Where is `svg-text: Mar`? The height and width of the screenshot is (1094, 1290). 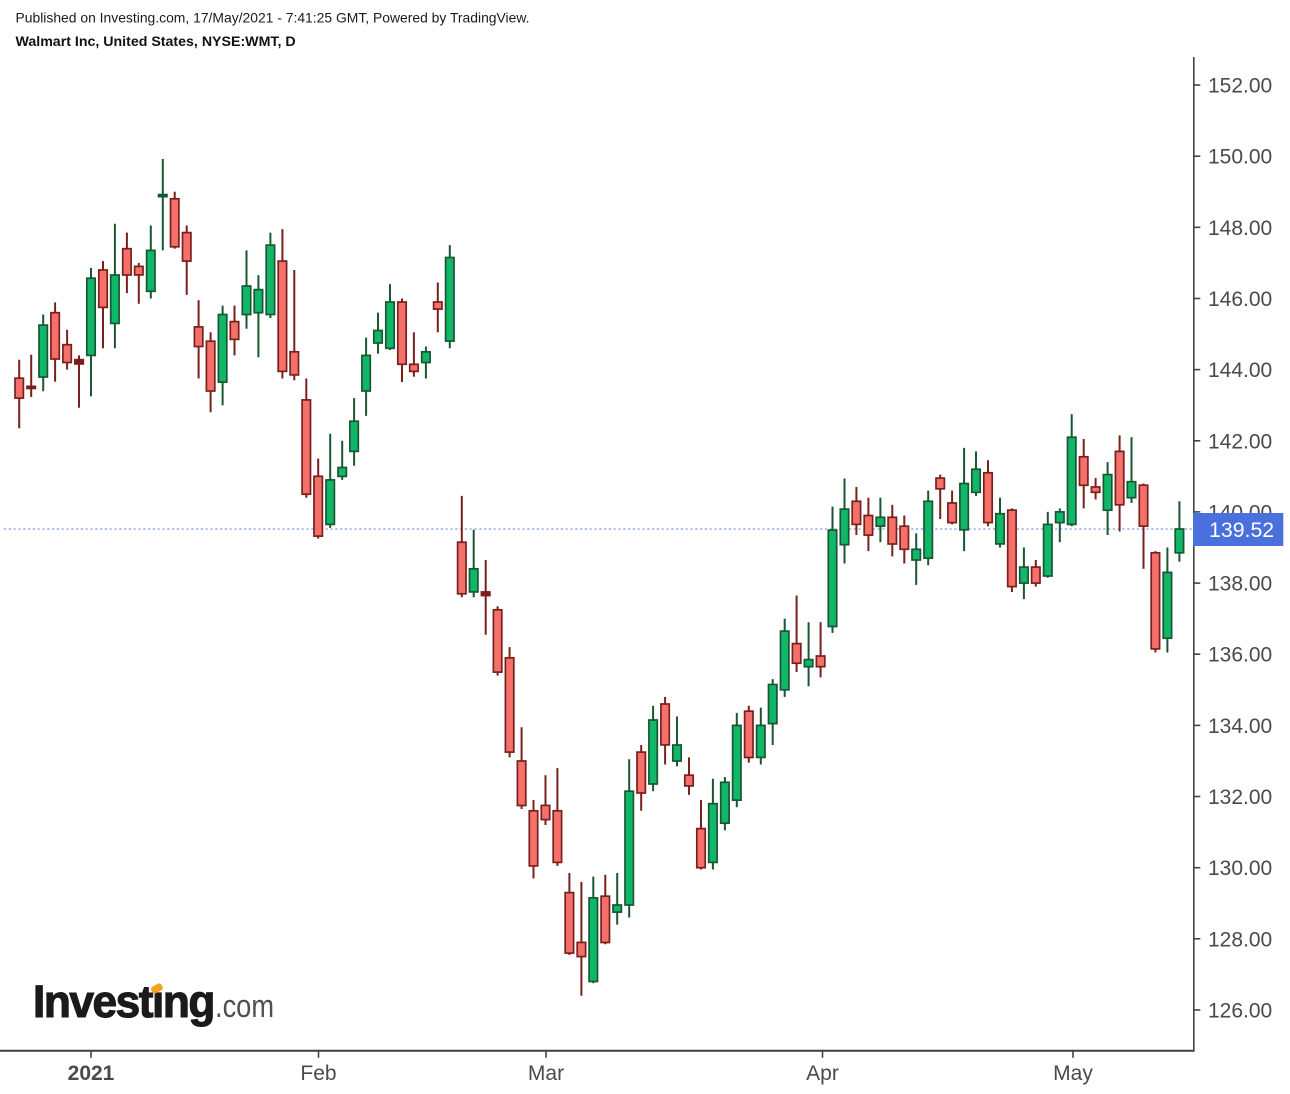
svg-text: Mar is located at coordinates (546, 1073).